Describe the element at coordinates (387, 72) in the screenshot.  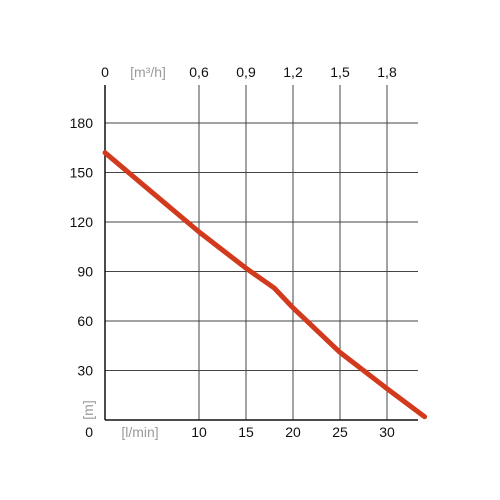
I see `x-top-tick-label: 1,8` at that location.